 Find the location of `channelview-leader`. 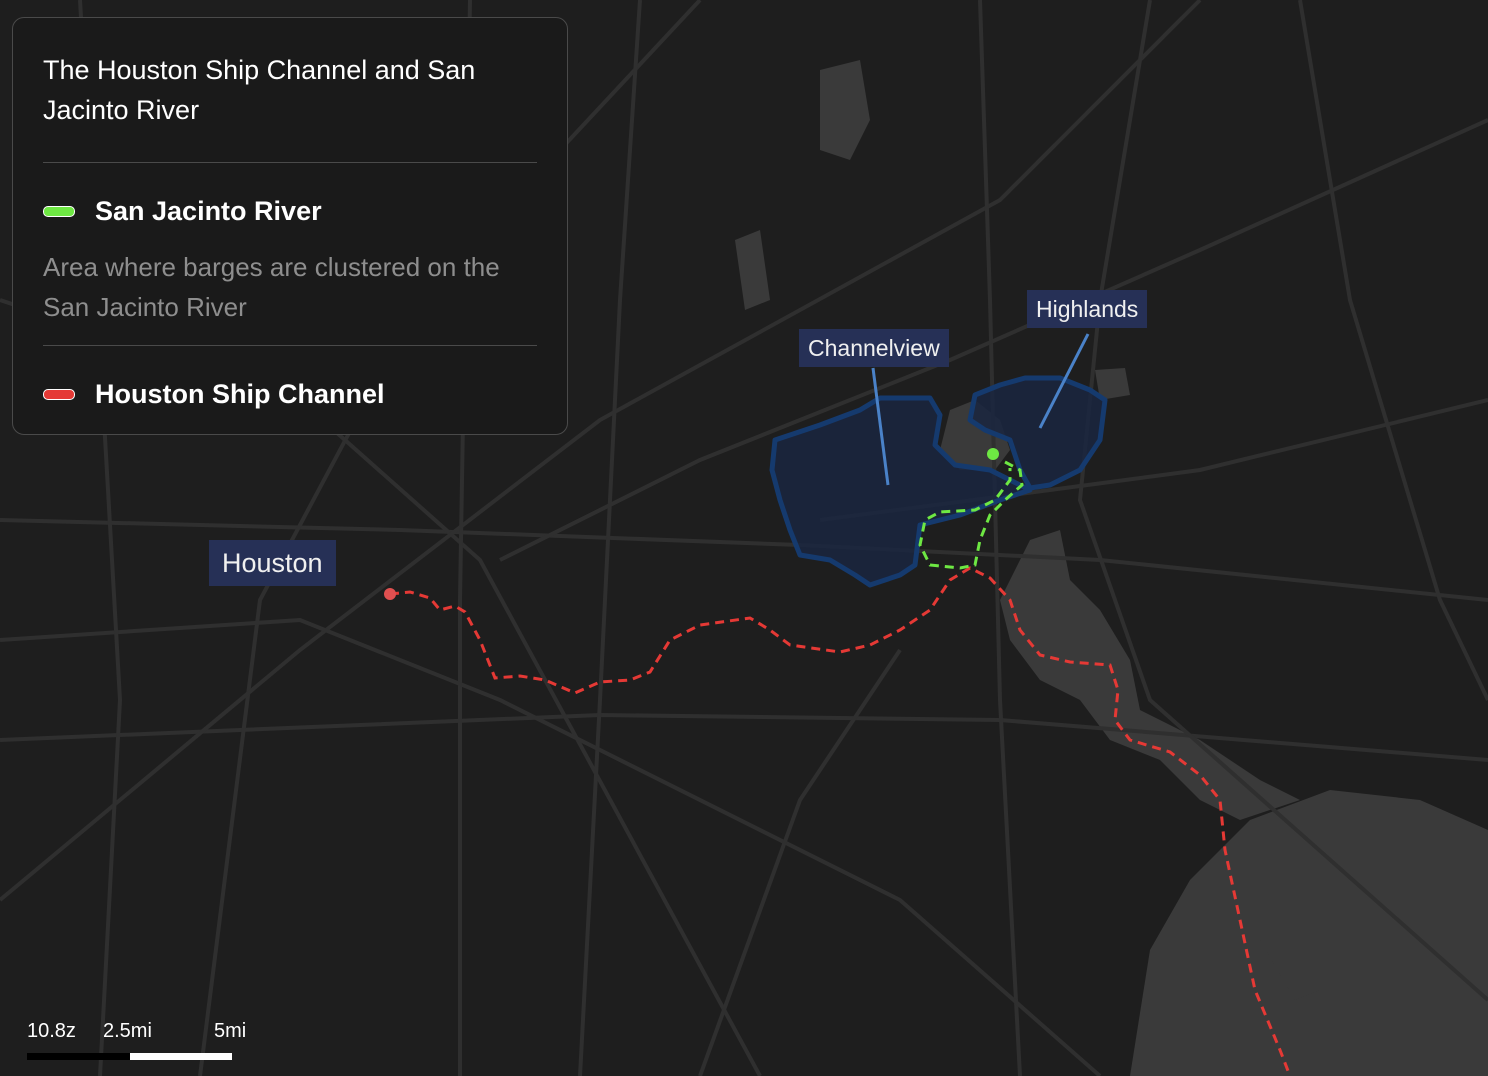

channelview-leader is located at coordinates (880, 426).